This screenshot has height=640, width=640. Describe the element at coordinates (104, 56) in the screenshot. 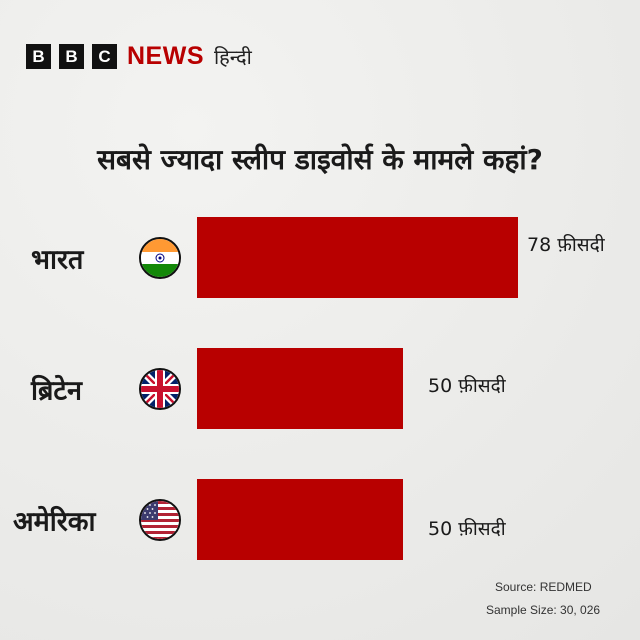

I see `bbc-logo-block-c: C` at that location.